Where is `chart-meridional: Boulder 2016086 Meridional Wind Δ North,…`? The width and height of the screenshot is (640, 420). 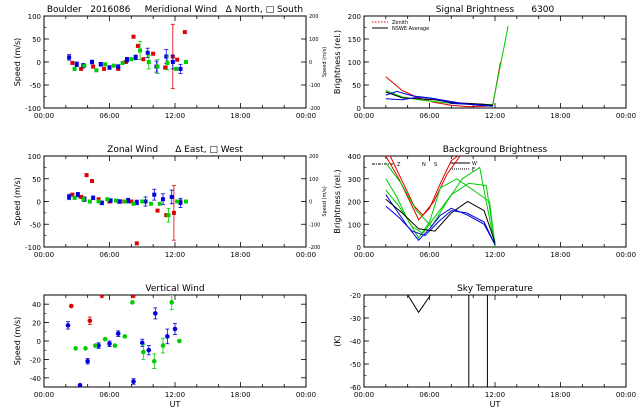 chart-meridional: Boulder 2016086 Meridional Wind Δ North,… is located at coordinates (170, 62).